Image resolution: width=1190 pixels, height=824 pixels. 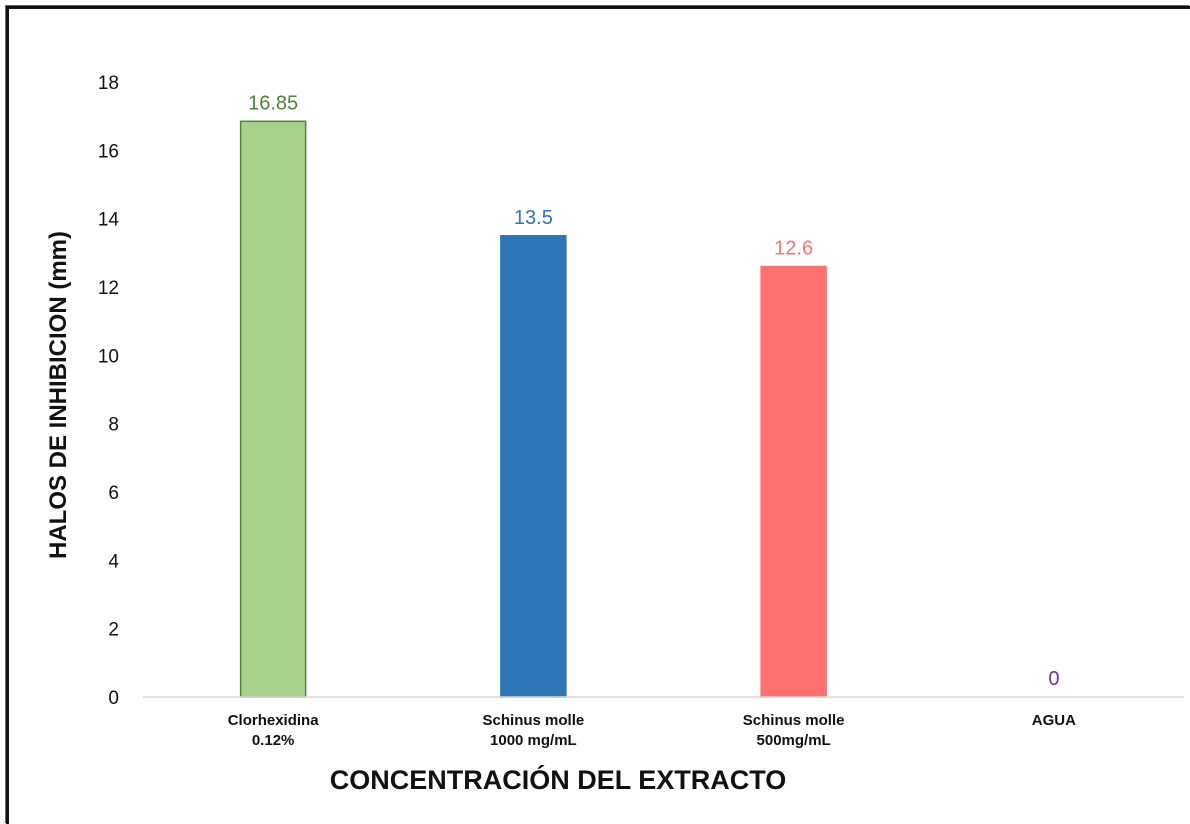 I want to click on y-tick-label: 12, so click(x=108, y=288).